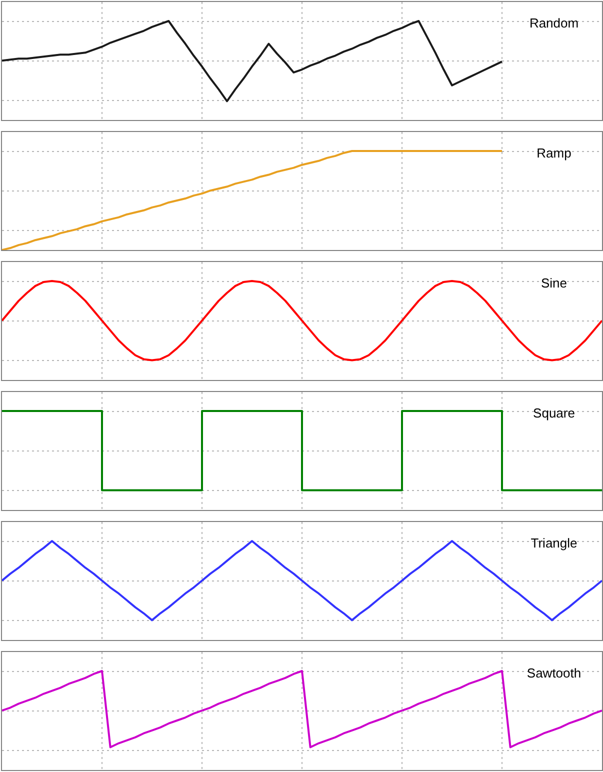  Describe the element at coordinates (554, 153) in the screenshot. I see `chart-title: Ramp` at that location.